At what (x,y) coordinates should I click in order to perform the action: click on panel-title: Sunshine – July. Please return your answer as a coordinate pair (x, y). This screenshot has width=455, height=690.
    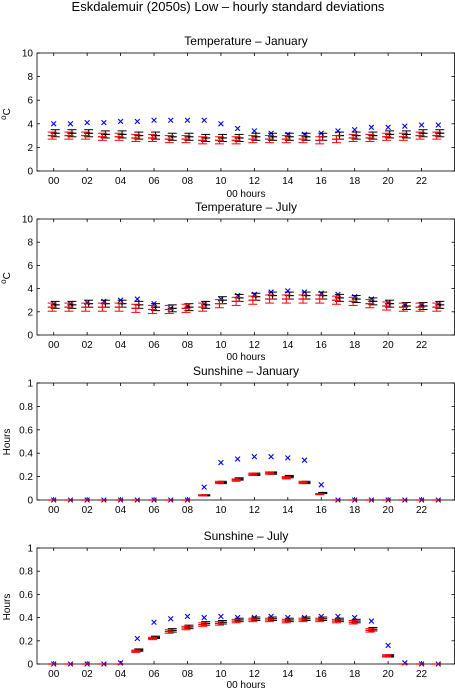
    Looking at the image, I should click on (246, 536).